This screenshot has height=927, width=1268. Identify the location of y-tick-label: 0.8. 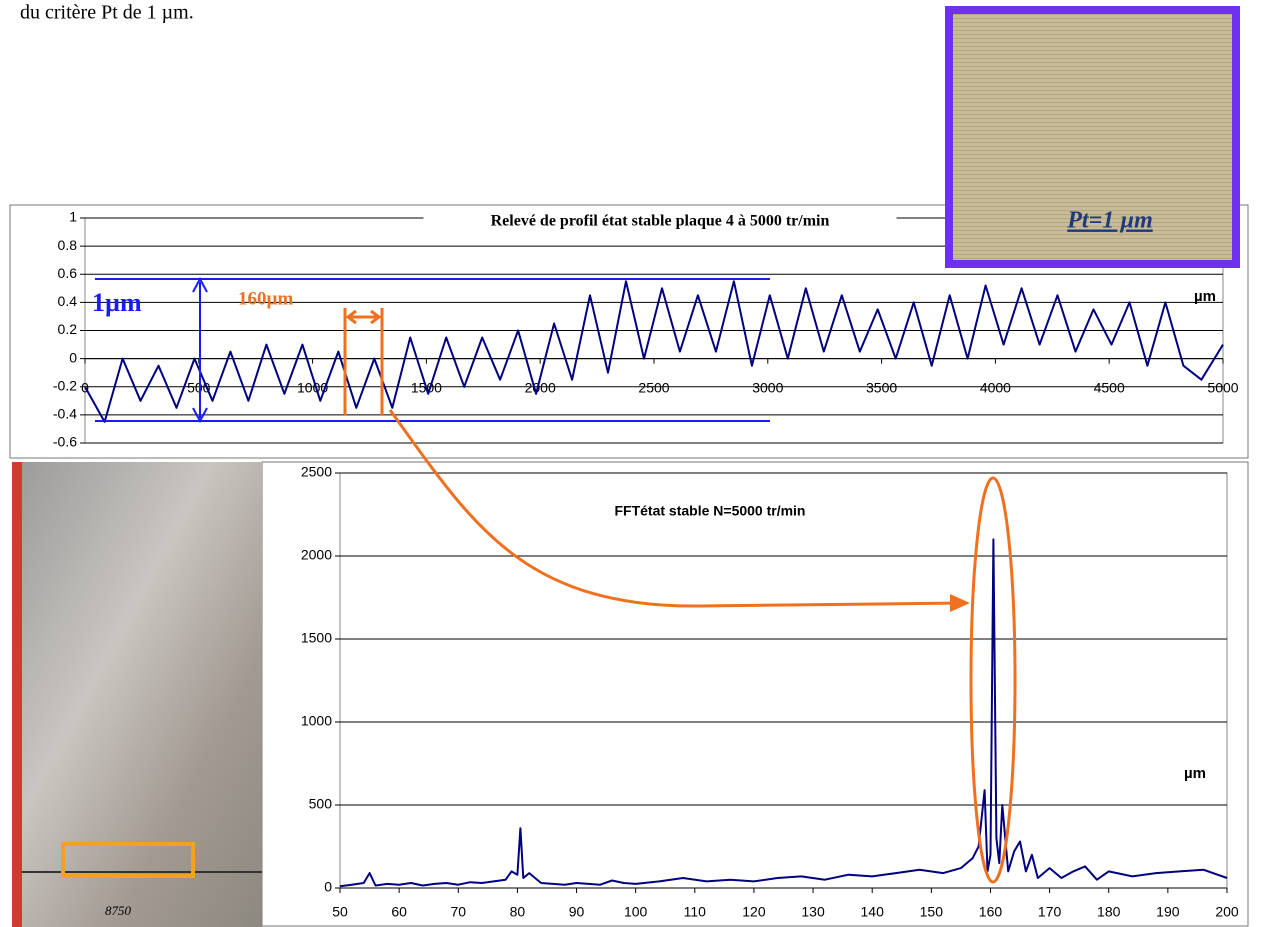
(68, 245).